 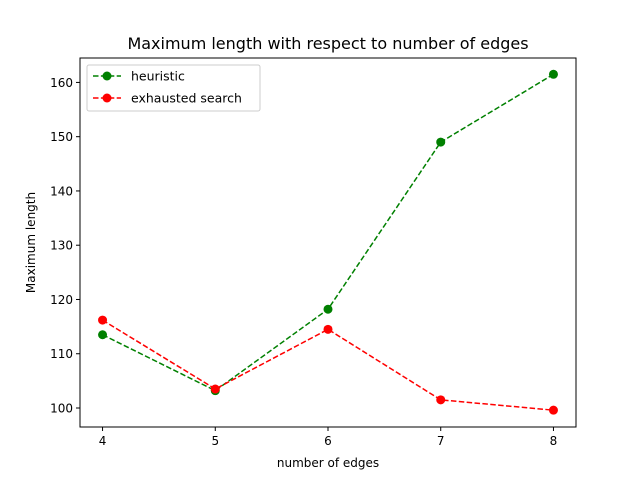 I want to click on y-tick-label: 150, so click(x=61, y=137).